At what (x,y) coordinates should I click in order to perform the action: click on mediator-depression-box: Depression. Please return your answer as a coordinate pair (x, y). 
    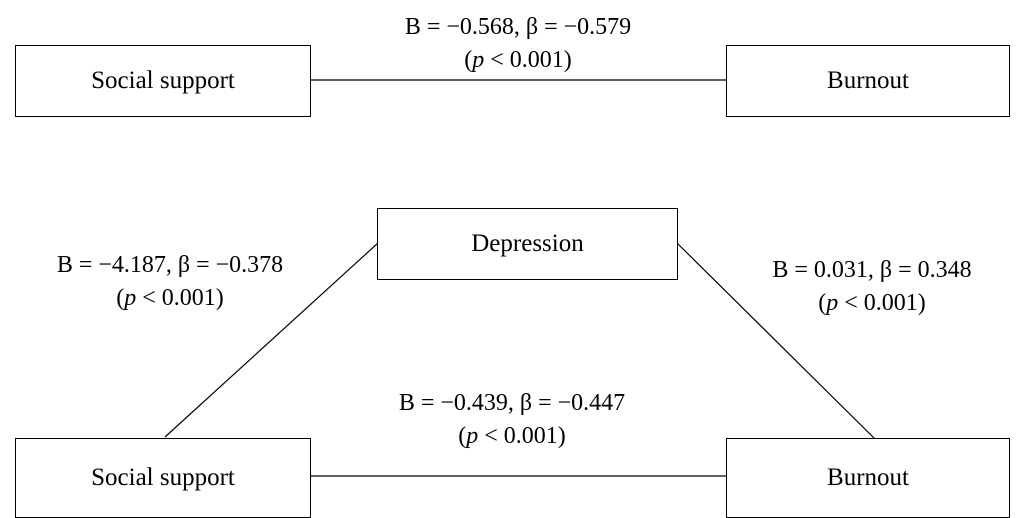
    Looking at the image, I should click on (527, 244).